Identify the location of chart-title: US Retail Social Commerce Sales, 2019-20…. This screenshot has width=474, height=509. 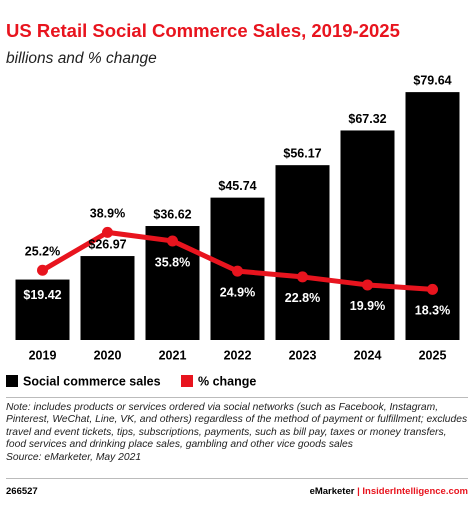
(203, 30).